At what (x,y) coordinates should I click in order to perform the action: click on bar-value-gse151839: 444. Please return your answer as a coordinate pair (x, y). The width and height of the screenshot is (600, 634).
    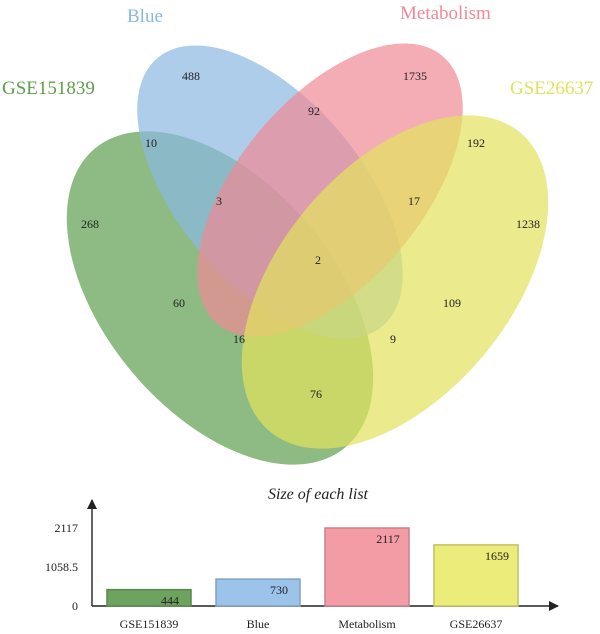
    Looking at the image, I should click on (170, 601).